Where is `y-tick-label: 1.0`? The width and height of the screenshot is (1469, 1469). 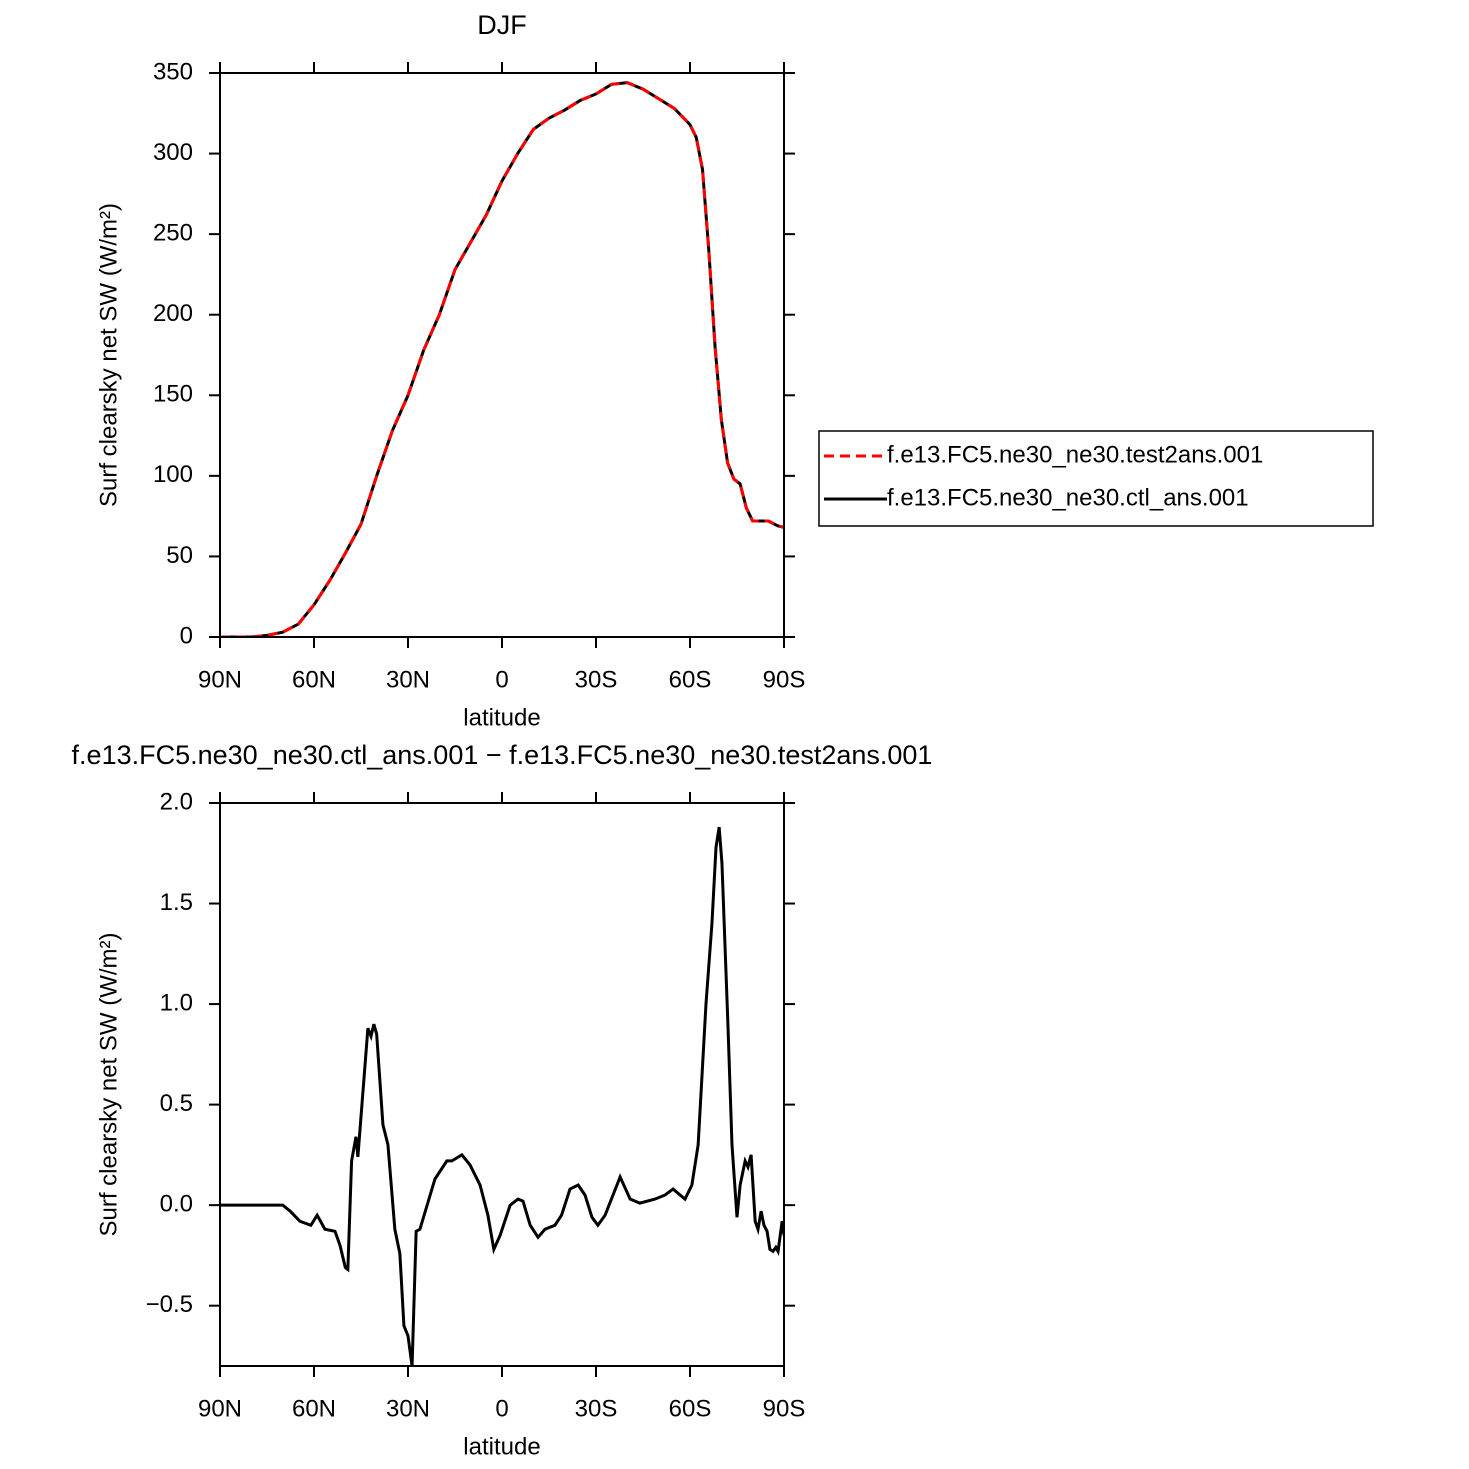
y-tick-label: 1.0 is located at coordinates (176, 1002).